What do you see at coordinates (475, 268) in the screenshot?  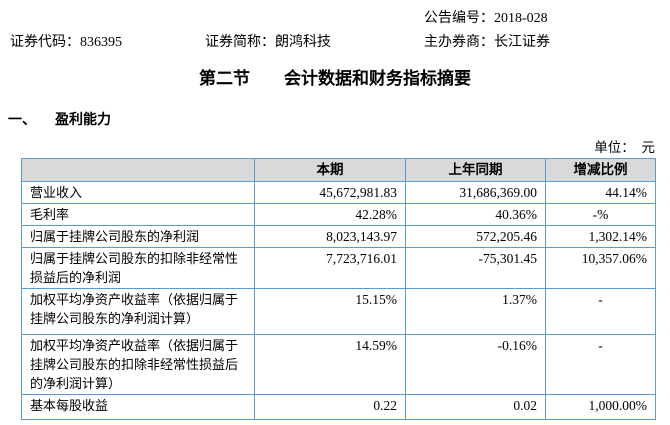 I see `cell-prior: -75,301.45` at bounding box center [475, 268].